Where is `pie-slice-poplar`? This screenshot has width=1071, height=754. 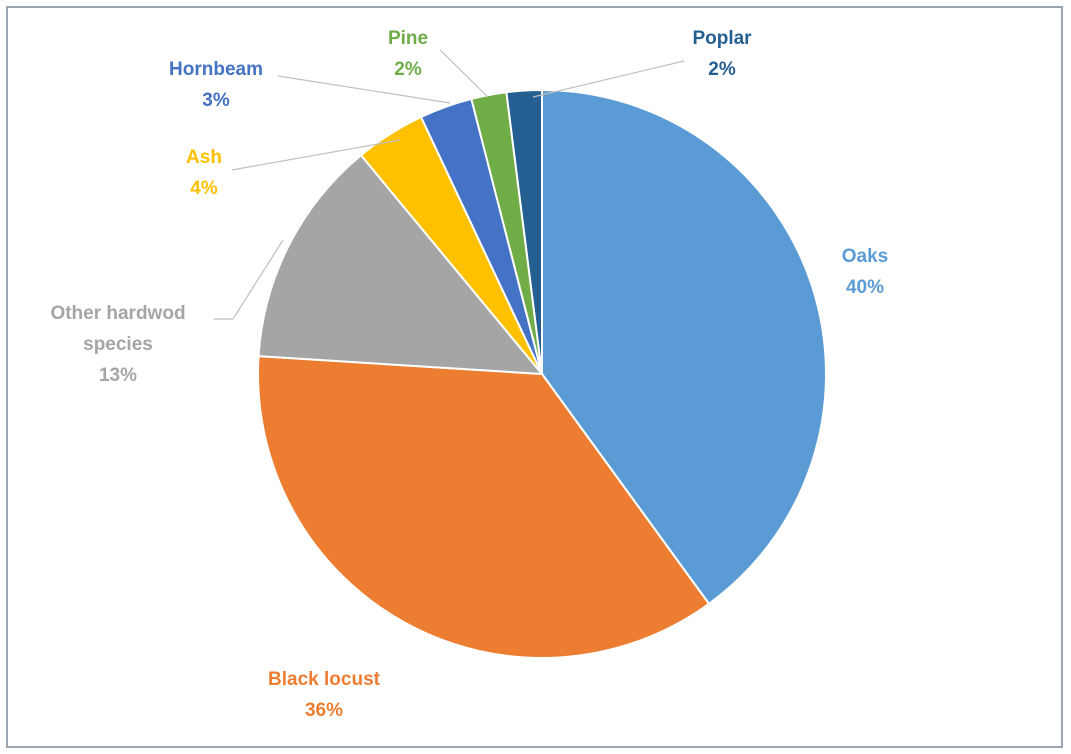
pie-slice-poplar is located at coordinates (524, 232).